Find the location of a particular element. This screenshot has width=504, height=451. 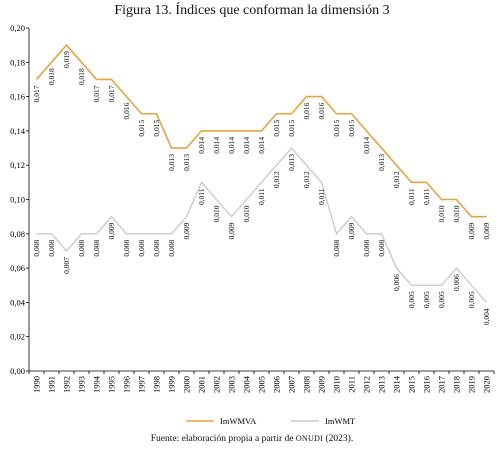

x-tick-label: 2013 is located at coordinates (382, 384).